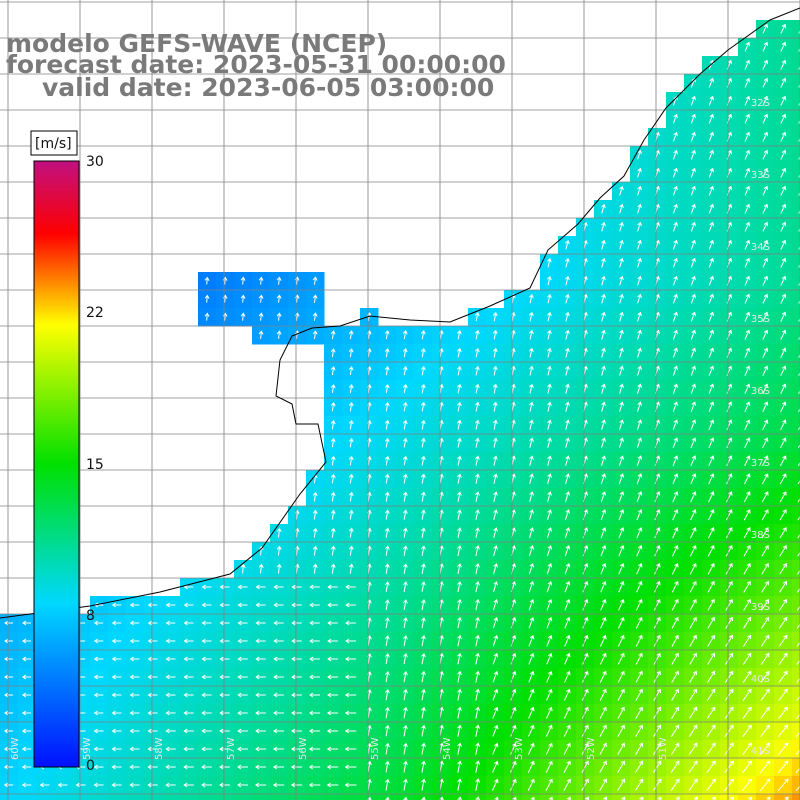 Image resolution: width=800 pixels, height=800 pixels. Describe the element at coordinates (95, 162) in the screenshot. I see `colorbar-tick-30: 30` at that location.